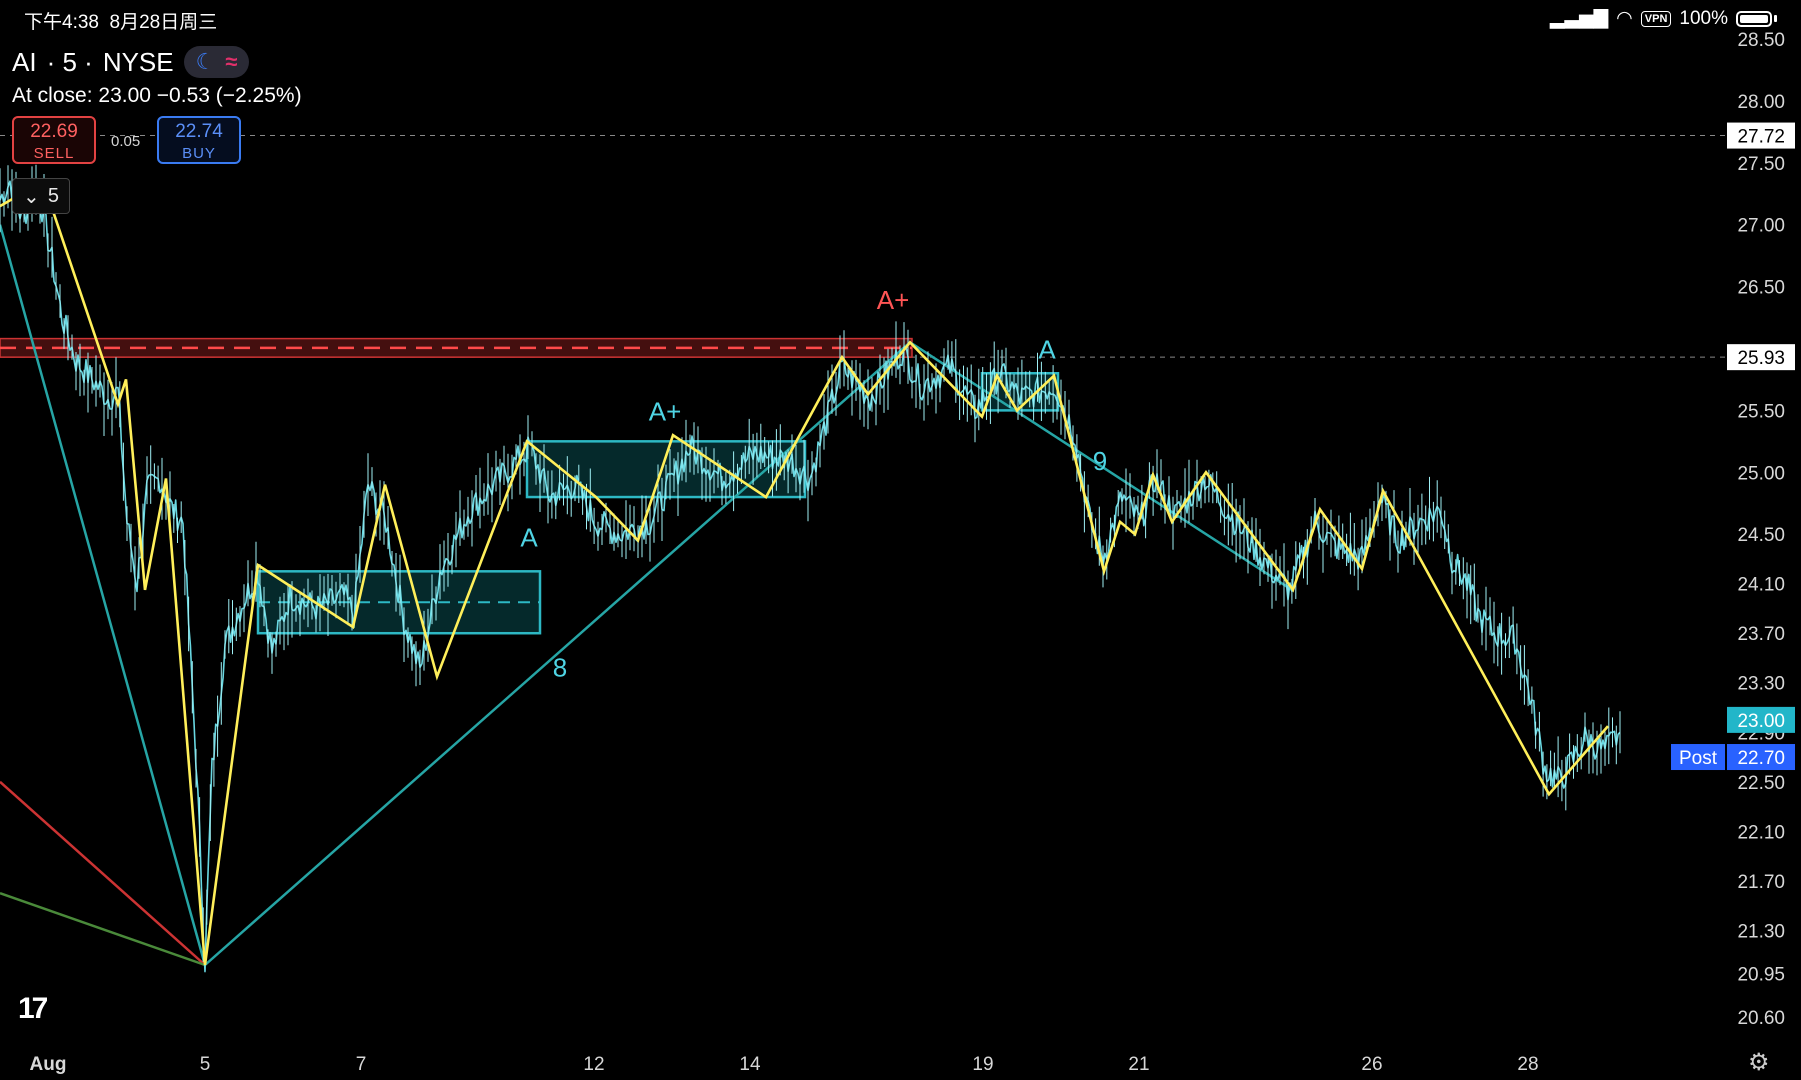 This screenshot has width=1801, height=1080. What do you see at coordinates (31, 196) in the screenshot?
I see `chevron-down-icon: ⌄` at bounding box center [31, 196].